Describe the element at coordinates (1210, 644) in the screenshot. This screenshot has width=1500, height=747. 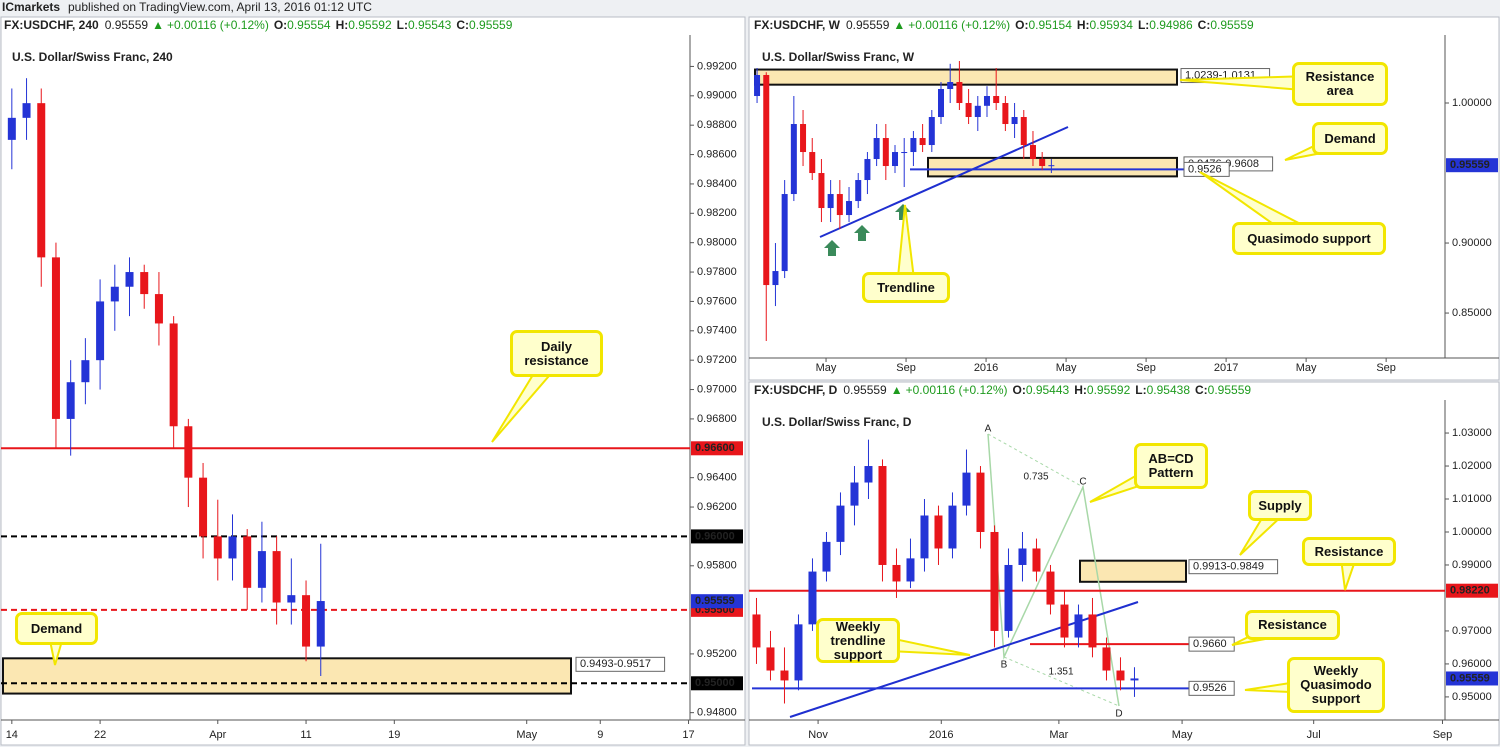
I see `level-label: 0.9660` at that location.